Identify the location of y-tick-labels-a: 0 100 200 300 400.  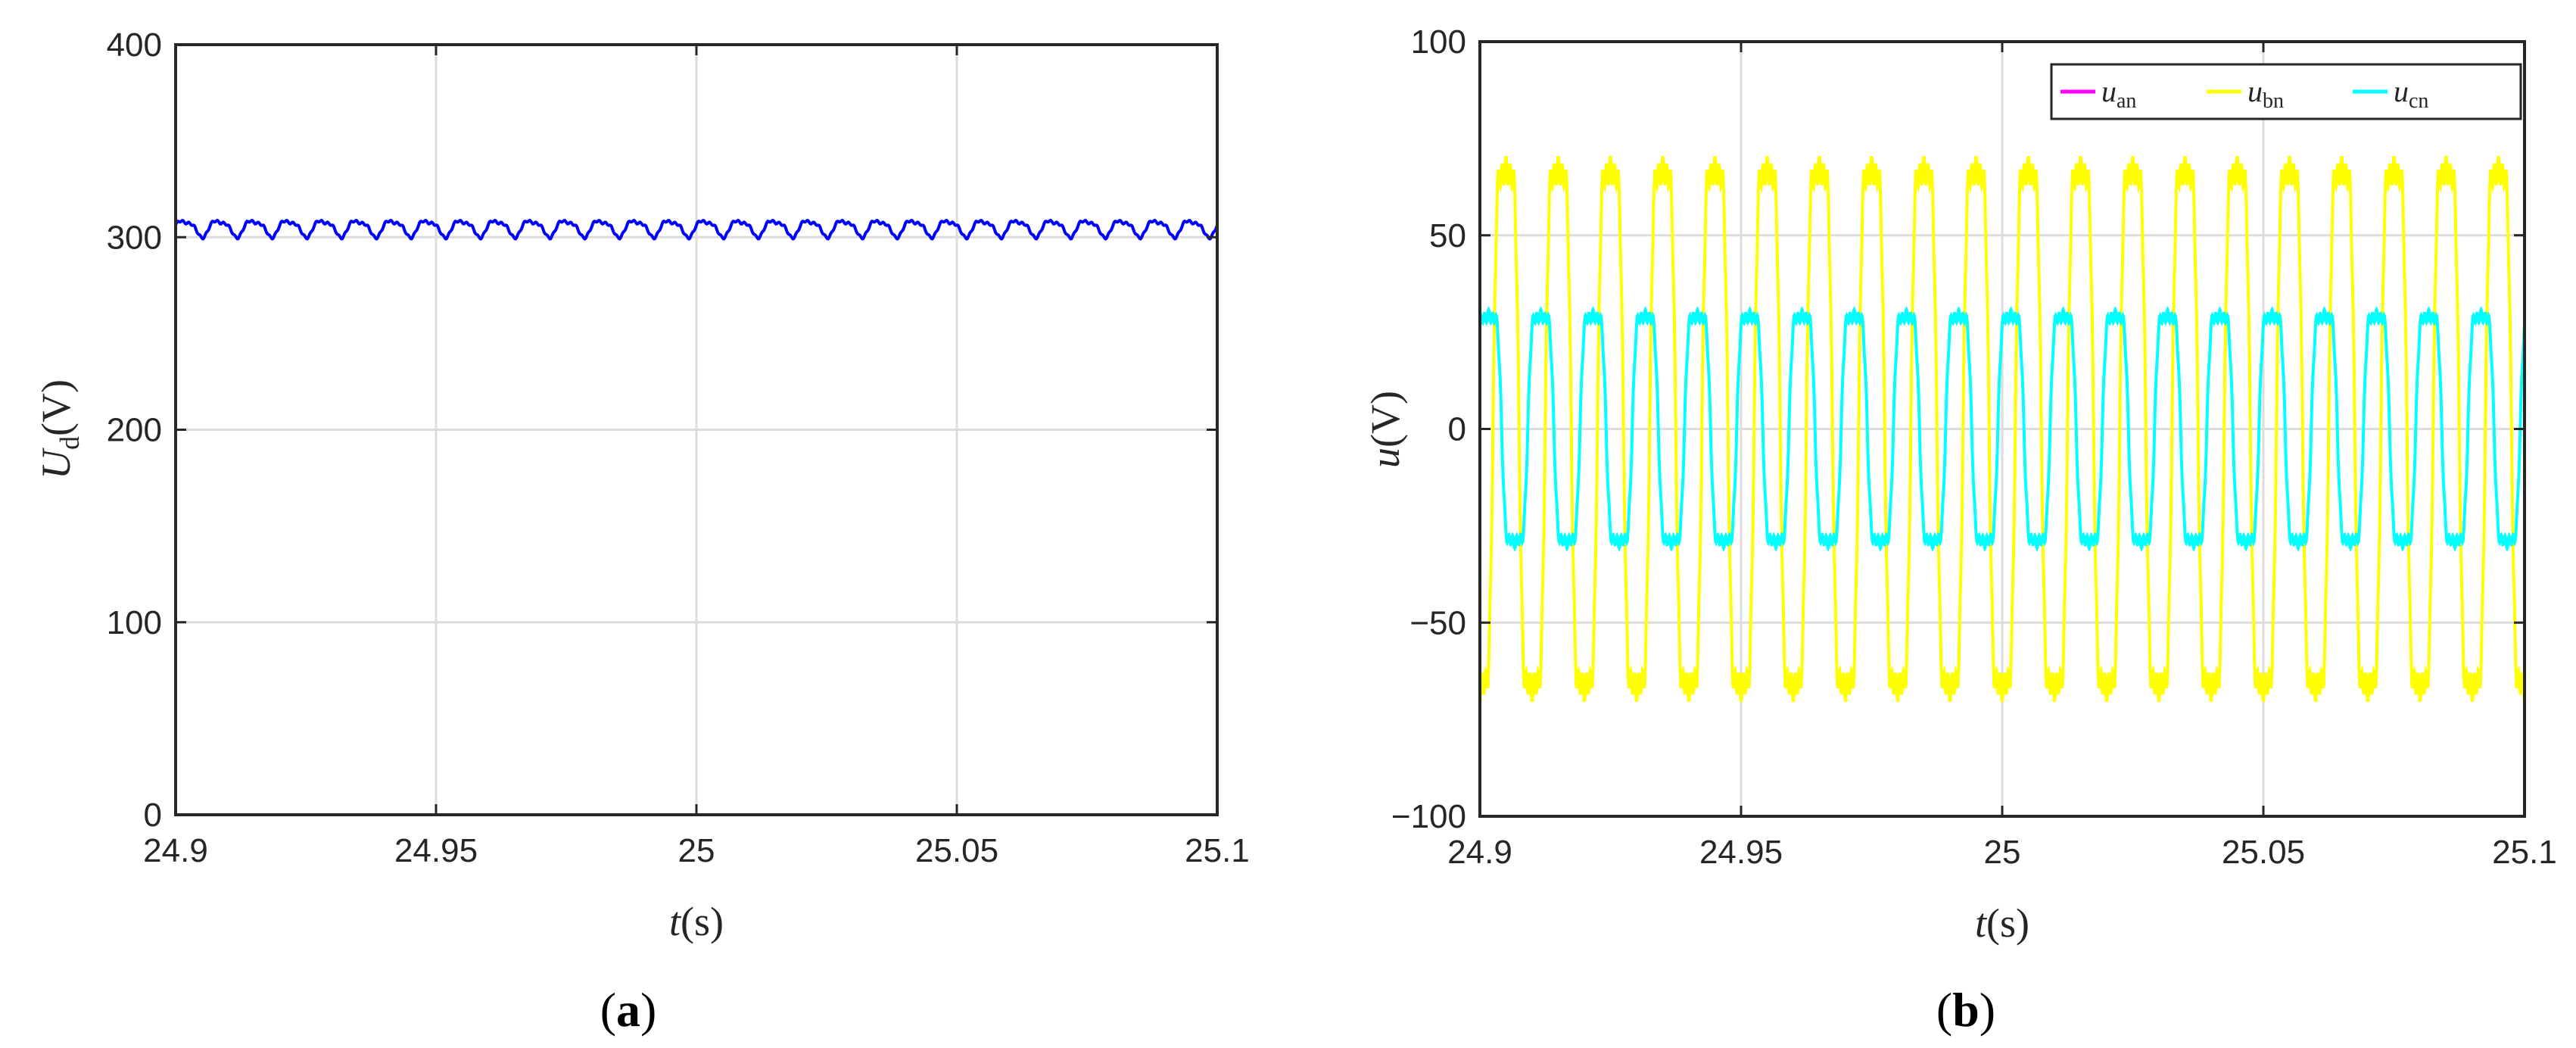
(134, 431).